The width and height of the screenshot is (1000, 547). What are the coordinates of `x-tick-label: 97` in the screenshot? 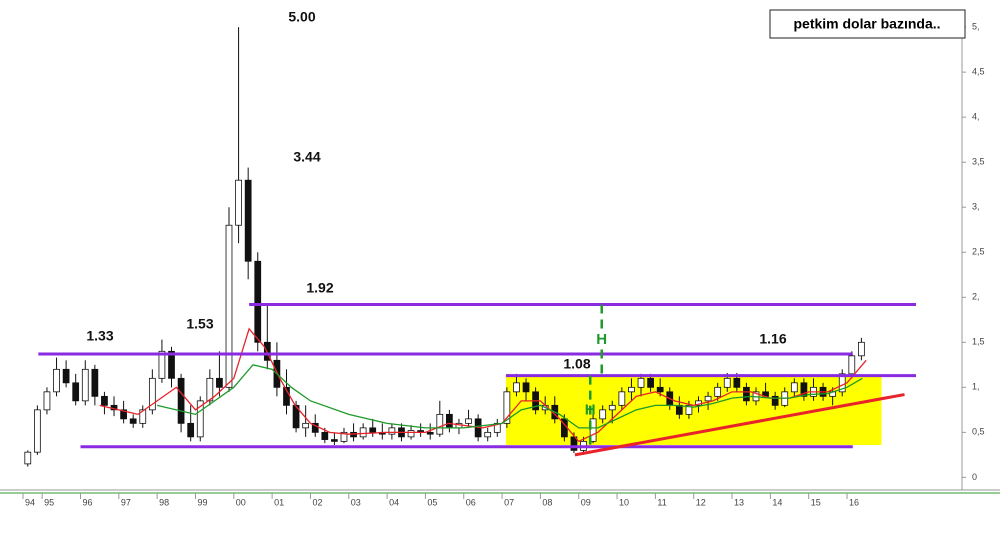 It's located at (126, 502).